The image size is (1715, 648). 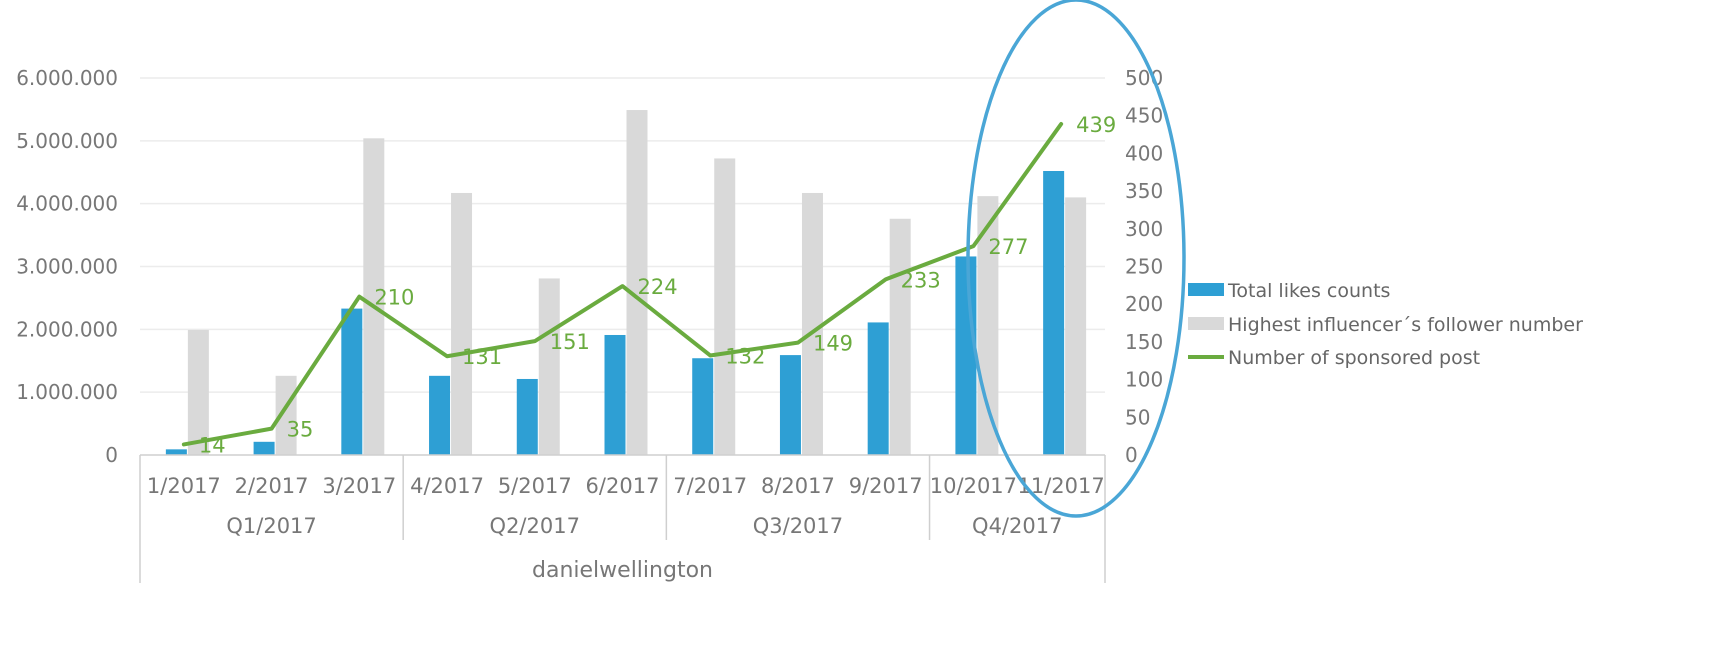 I want to click on line-label: 210, so click(x=394, y=298).